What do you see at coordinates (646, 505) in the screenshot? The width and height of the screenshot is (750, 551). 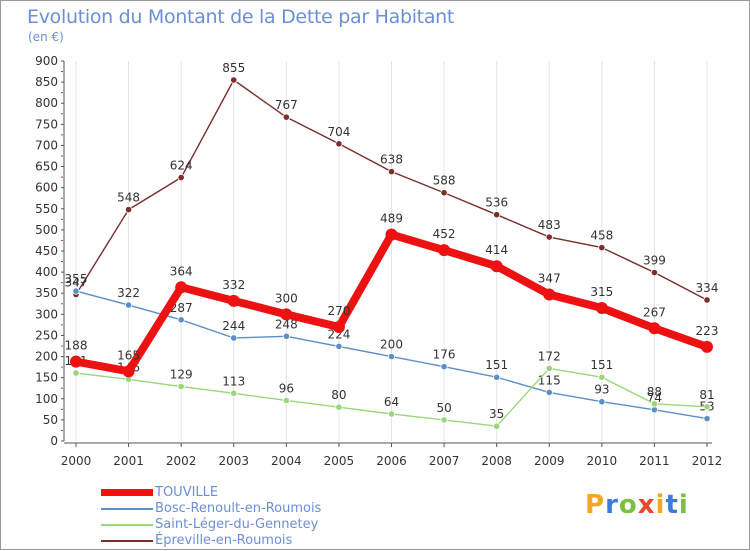 I see `logo-letter: x` at bounding box center [646, 505].